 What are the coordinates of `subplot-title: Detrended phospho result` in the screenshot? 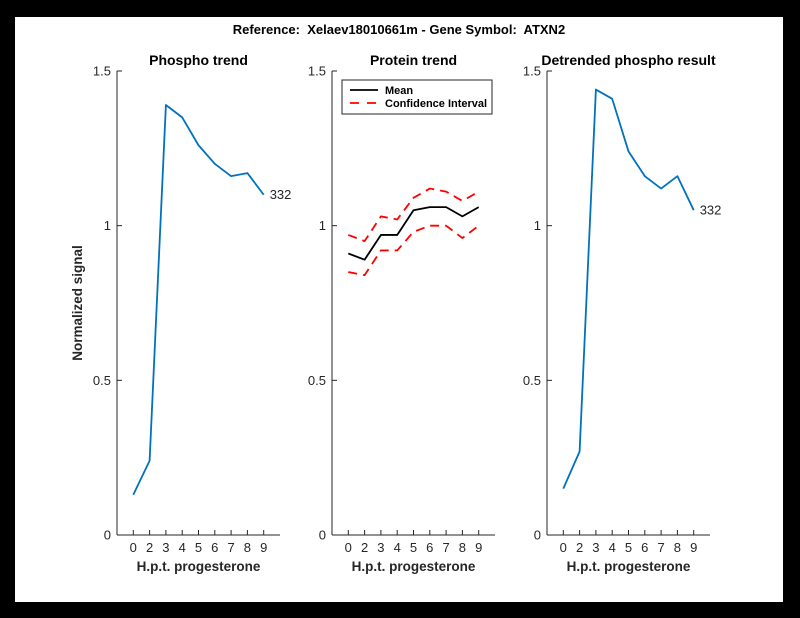 It's located at (628, 60).